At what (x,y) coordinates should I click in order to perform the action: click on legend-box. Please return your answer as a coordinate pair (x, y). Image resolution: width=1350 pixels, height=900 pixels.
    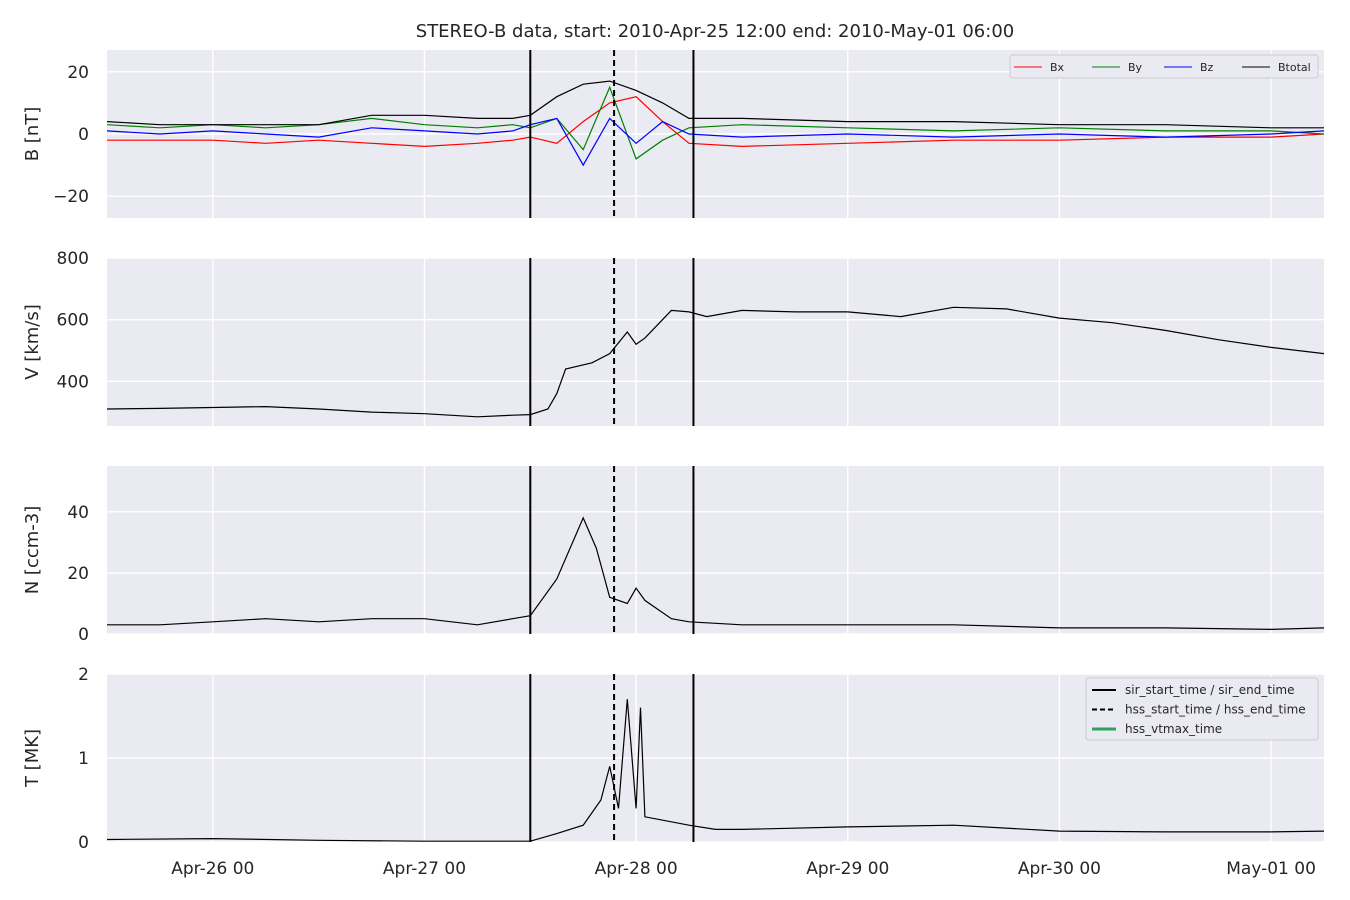
    Looking at the image, I should click on (1202, 709).